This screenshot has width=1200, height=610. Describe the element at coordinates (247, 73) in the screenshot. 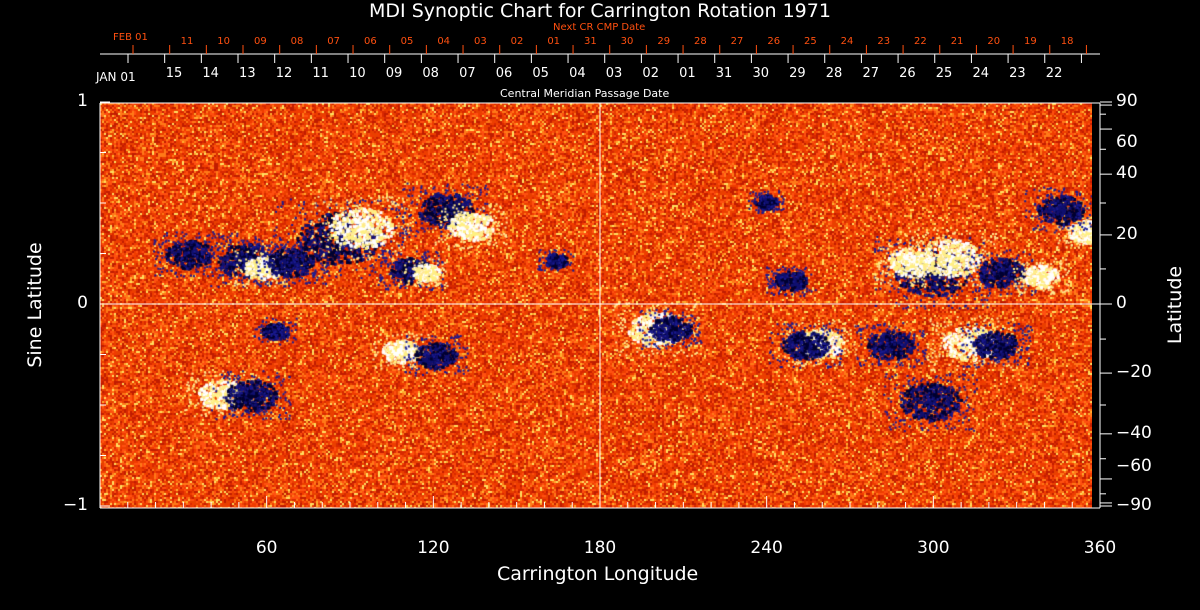

I see `cmp-date-label: 13` at that location.